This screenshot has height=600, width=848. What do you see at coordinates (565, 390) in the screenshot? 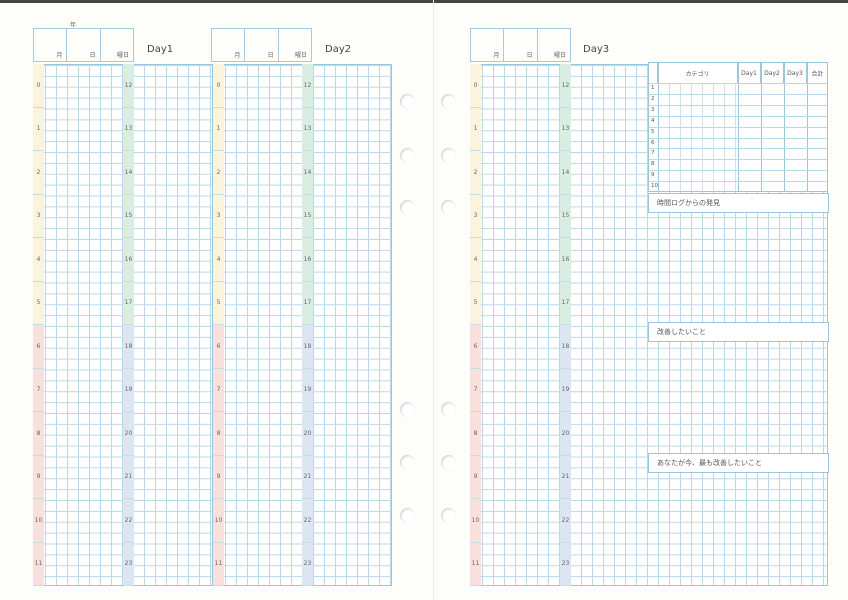
I see `hour-label: 19` at bounding box center [565, 390].